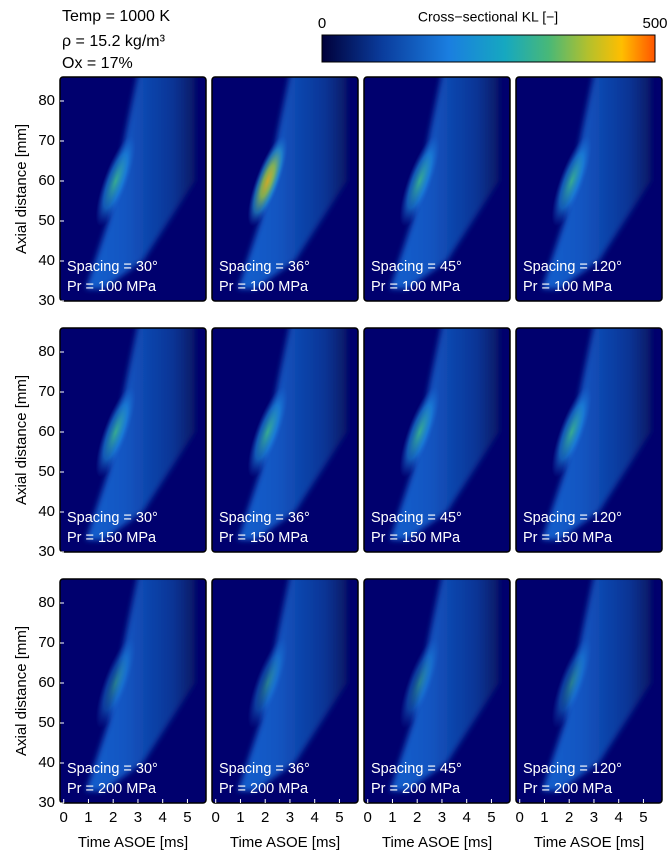  I want to click on colorbar-label: Cross−sectional KL [−], so click(488, 17).